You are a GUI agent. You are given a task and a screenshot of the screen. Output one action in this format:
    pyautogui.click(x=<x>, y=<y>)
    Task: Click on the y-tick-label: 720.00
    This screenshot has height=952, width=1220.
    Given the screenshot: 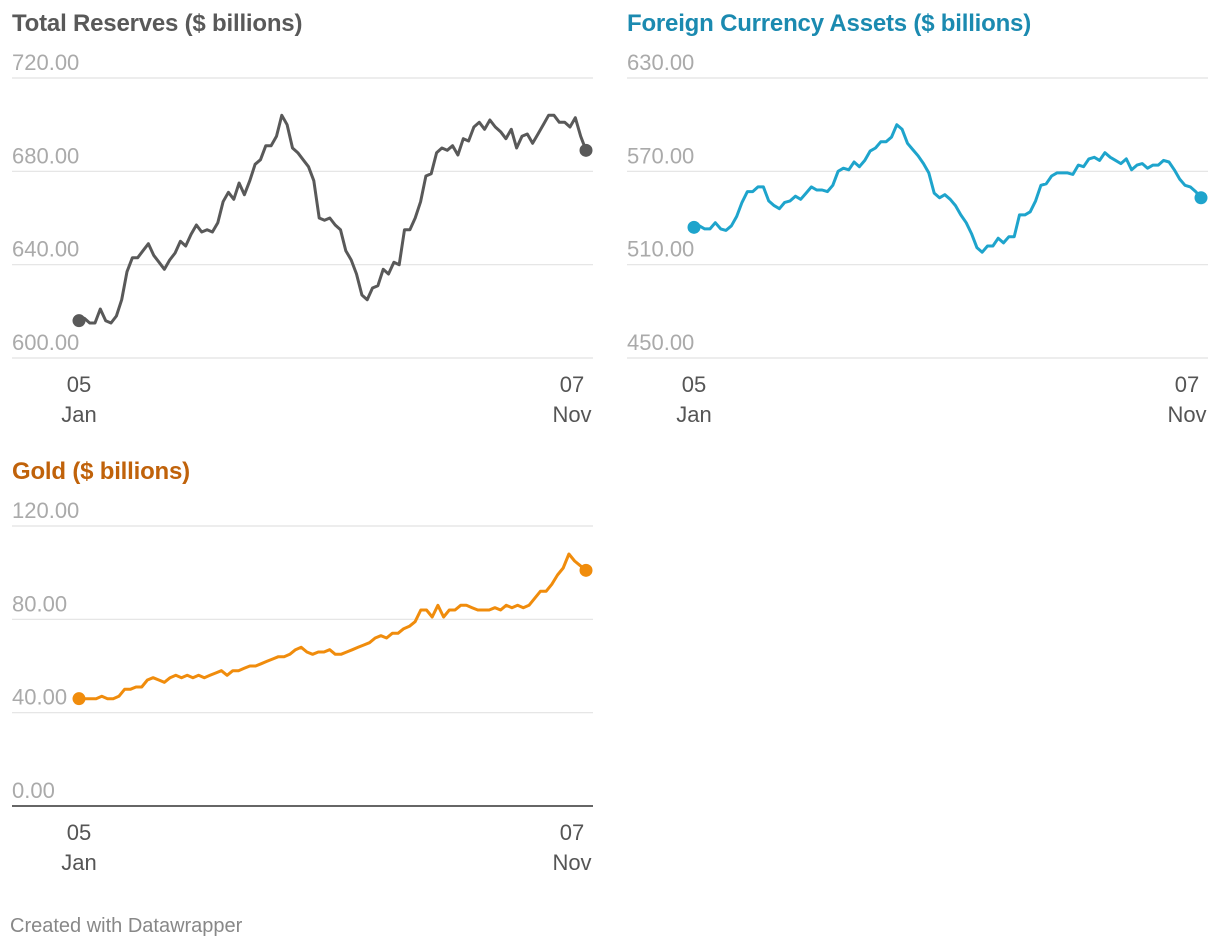 What is the action you would take?
    pyautogui.click(x=45, y=62)
    